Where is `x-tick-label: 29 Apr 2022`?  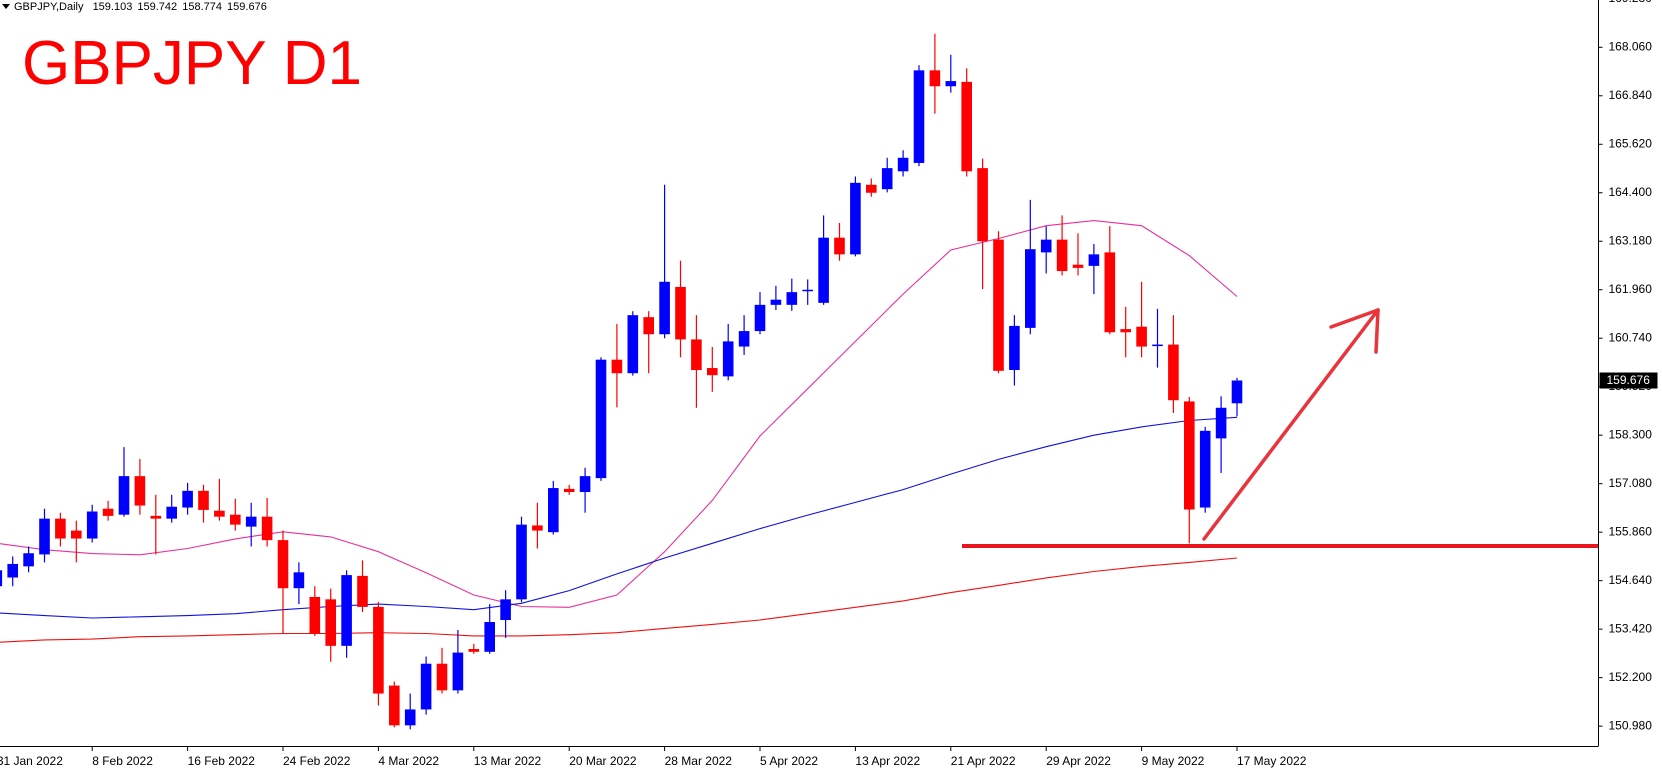
x-tick-label: 29 Apr 2022 is located at coordinates (1078, 761).